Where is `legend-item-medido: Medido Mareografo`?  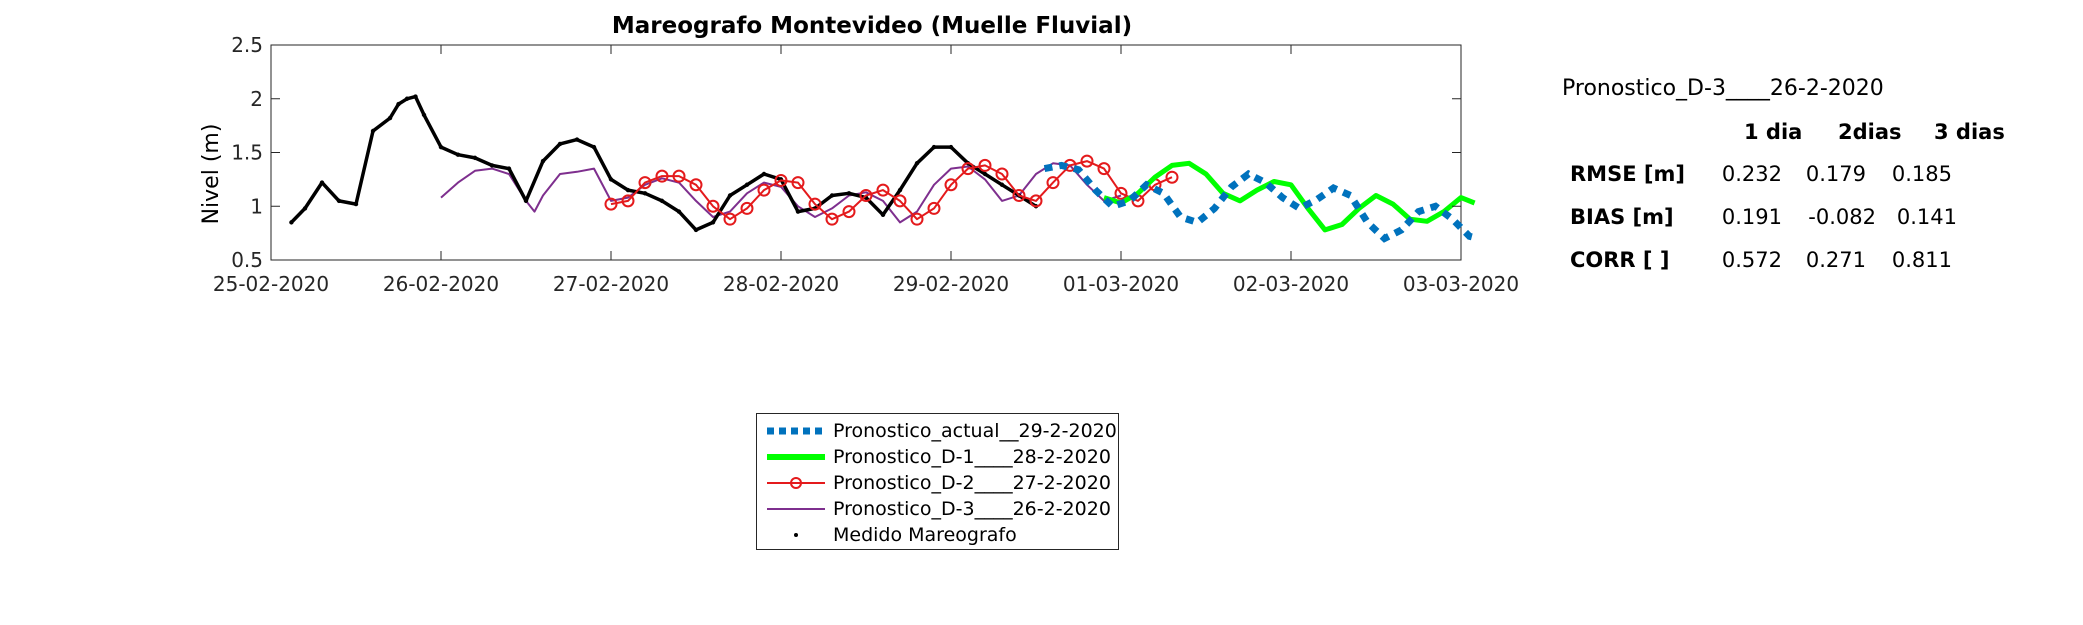 legend-item-medido: Medido Mareografo is located at coordinates (937, 535).